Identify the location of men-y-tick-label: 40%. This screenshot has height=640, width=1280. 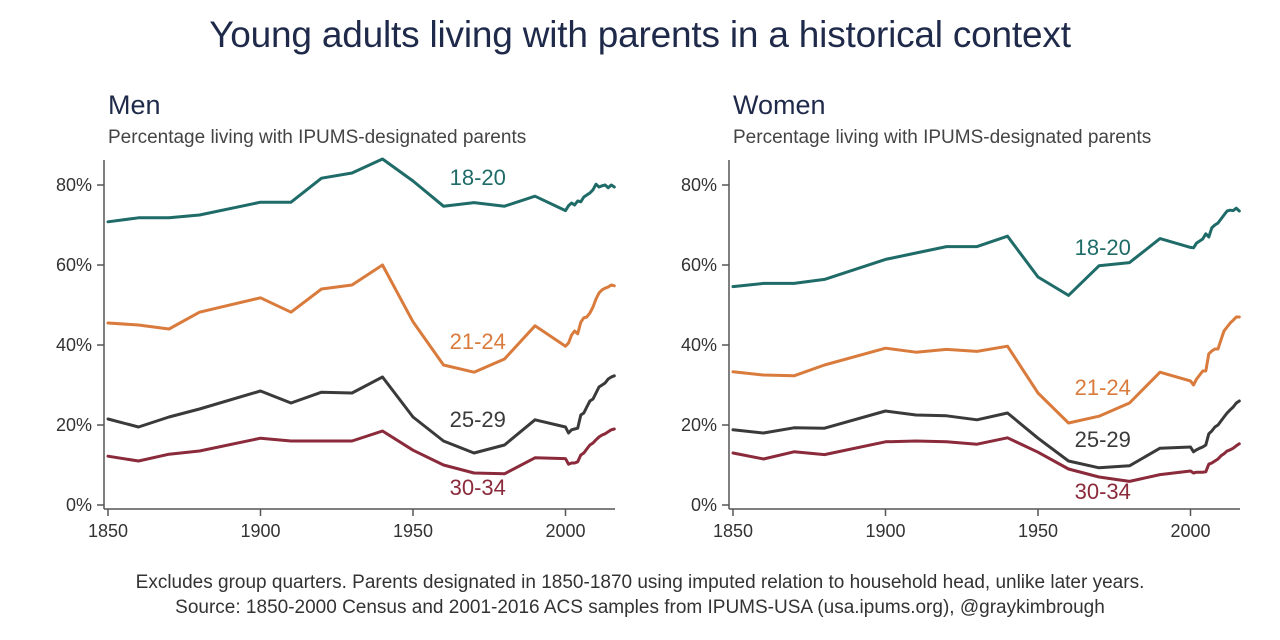
(74, 345).